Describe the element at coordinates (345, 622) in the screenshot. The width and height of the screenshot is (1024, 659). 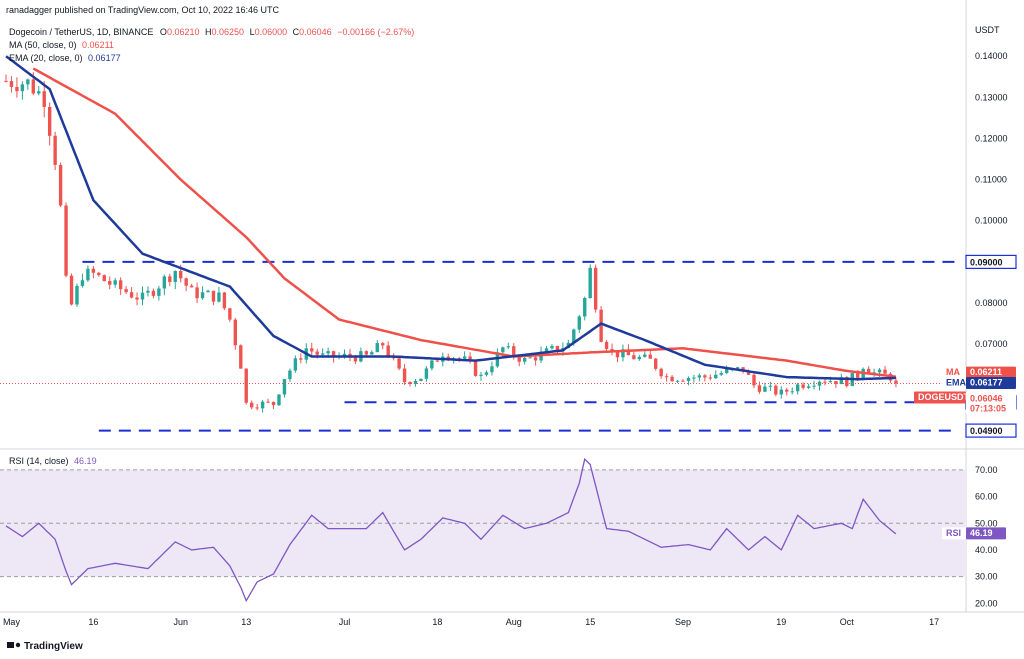
I see `time-tick-label: Jul` at that location.